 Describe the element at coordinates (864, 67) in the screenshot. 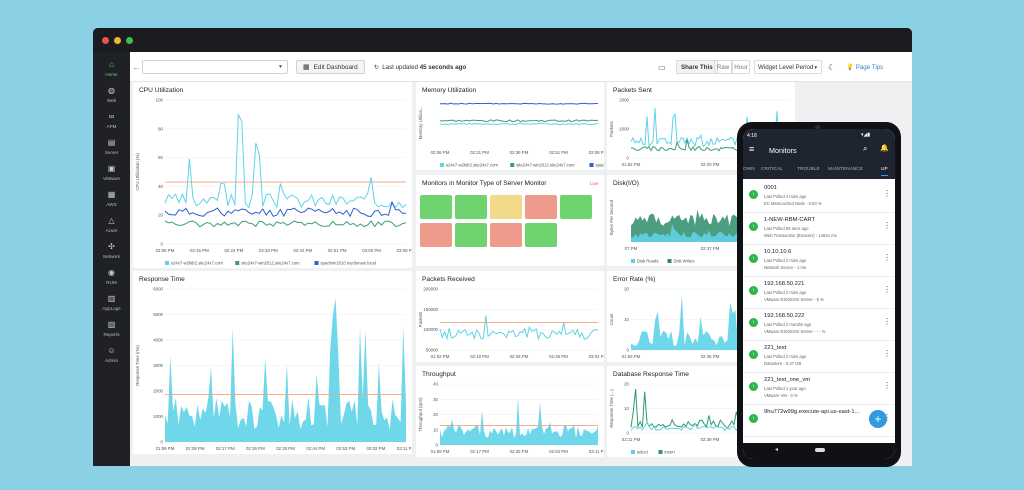

I see `page-tips-link: 💡 Page Tips` at that location.